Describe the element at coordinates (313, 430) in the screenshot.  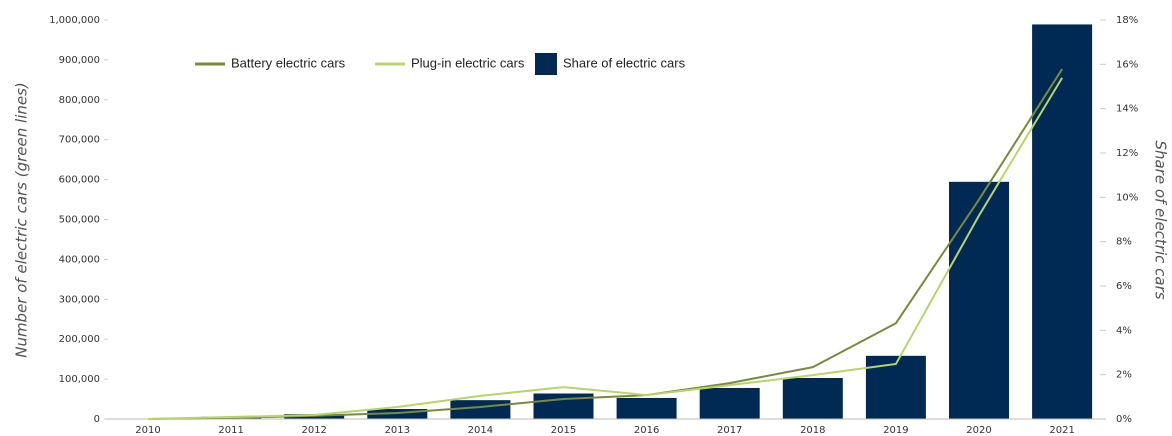
I see `x-tick-label: 2012` at that location.